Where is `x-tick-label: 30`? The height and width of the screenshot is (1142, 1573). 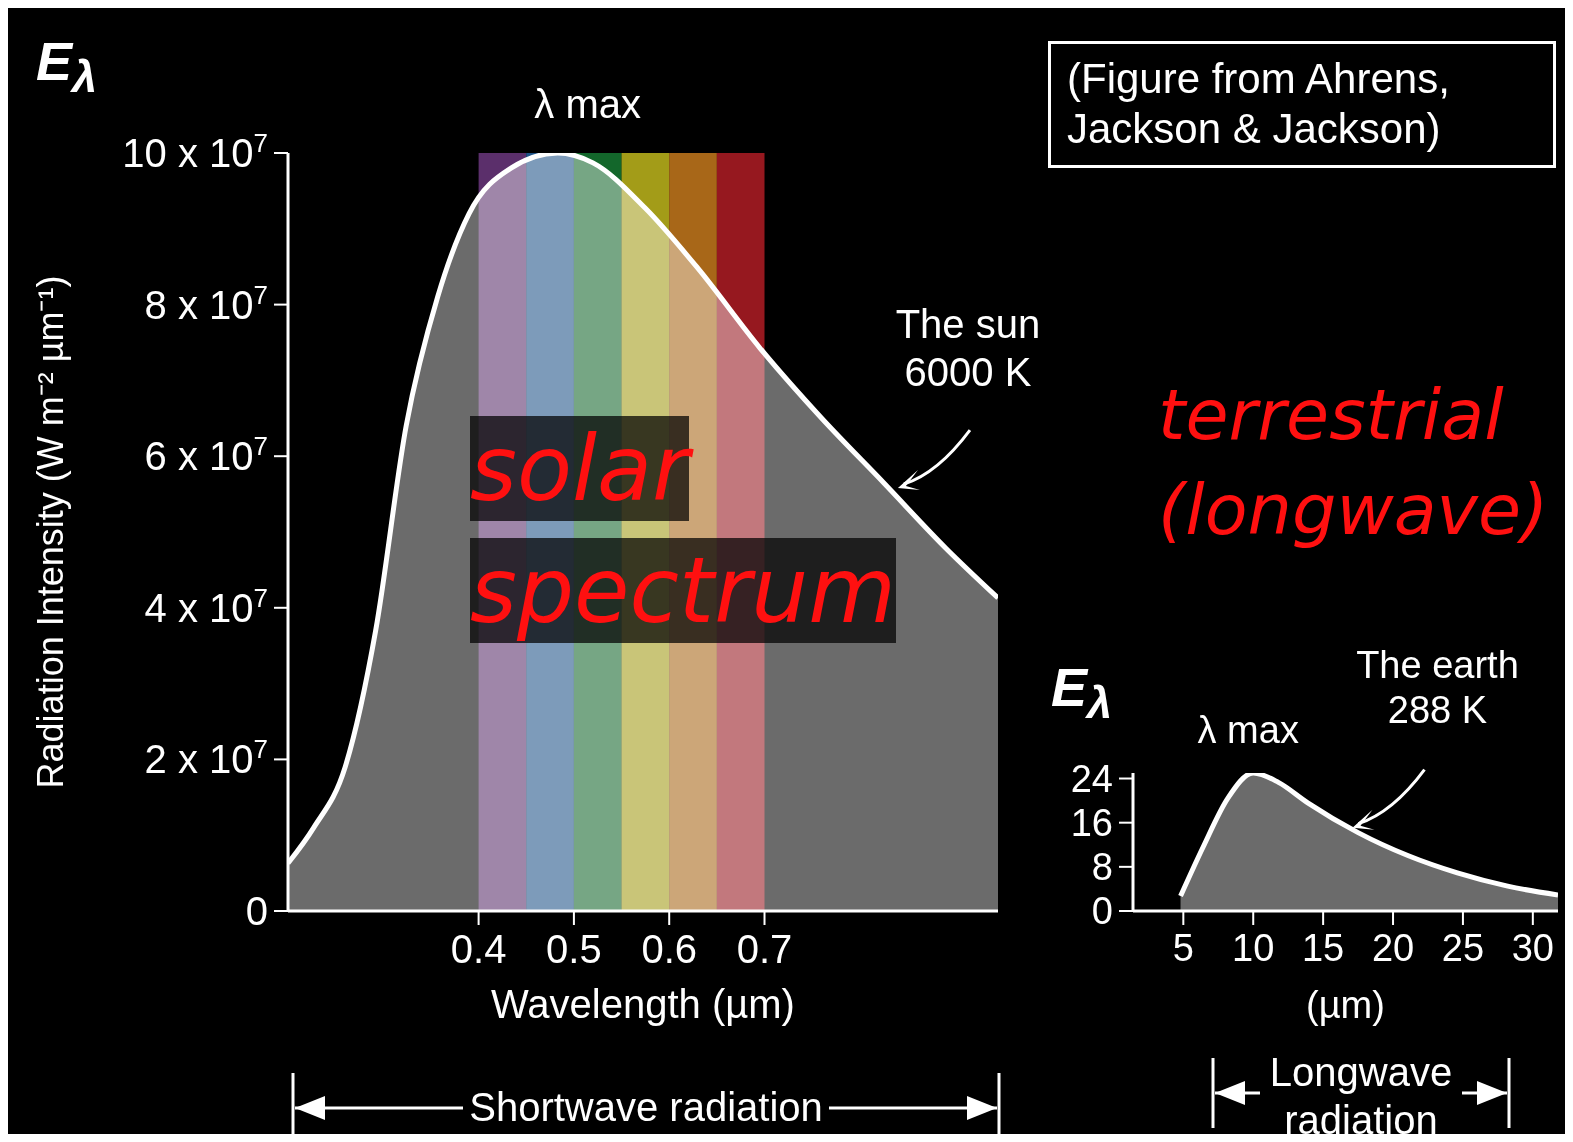
x-tick-label: 30 is located at coordinates (1532, 948).